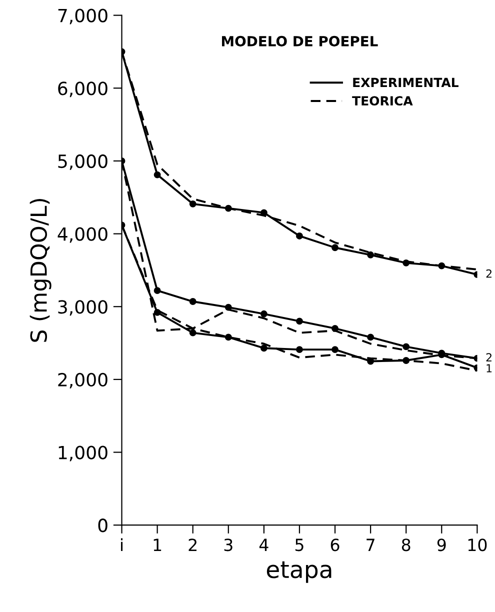 The image size is (495, 612). What do you see at coordinates (299, 545) in the screenshot?
I see `x-tick-label: 5` at bounding box center [299, 545].